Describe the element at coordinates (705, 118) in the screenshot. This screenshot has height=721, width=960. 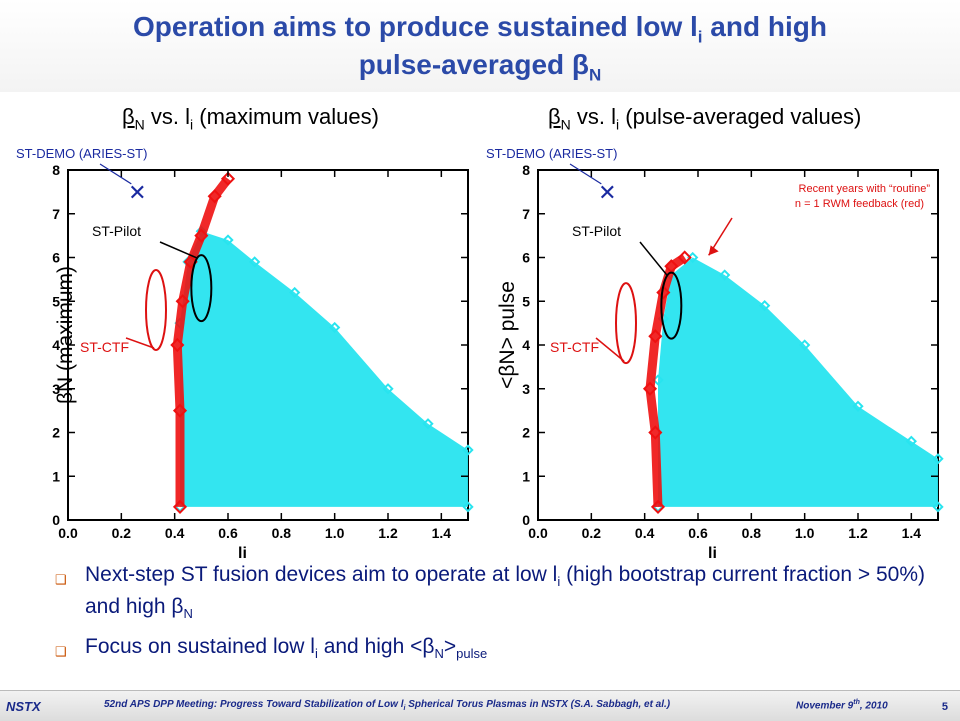
I see `right-chart-subtitle: βN vs. li (pulse-averaged values)` at that location.